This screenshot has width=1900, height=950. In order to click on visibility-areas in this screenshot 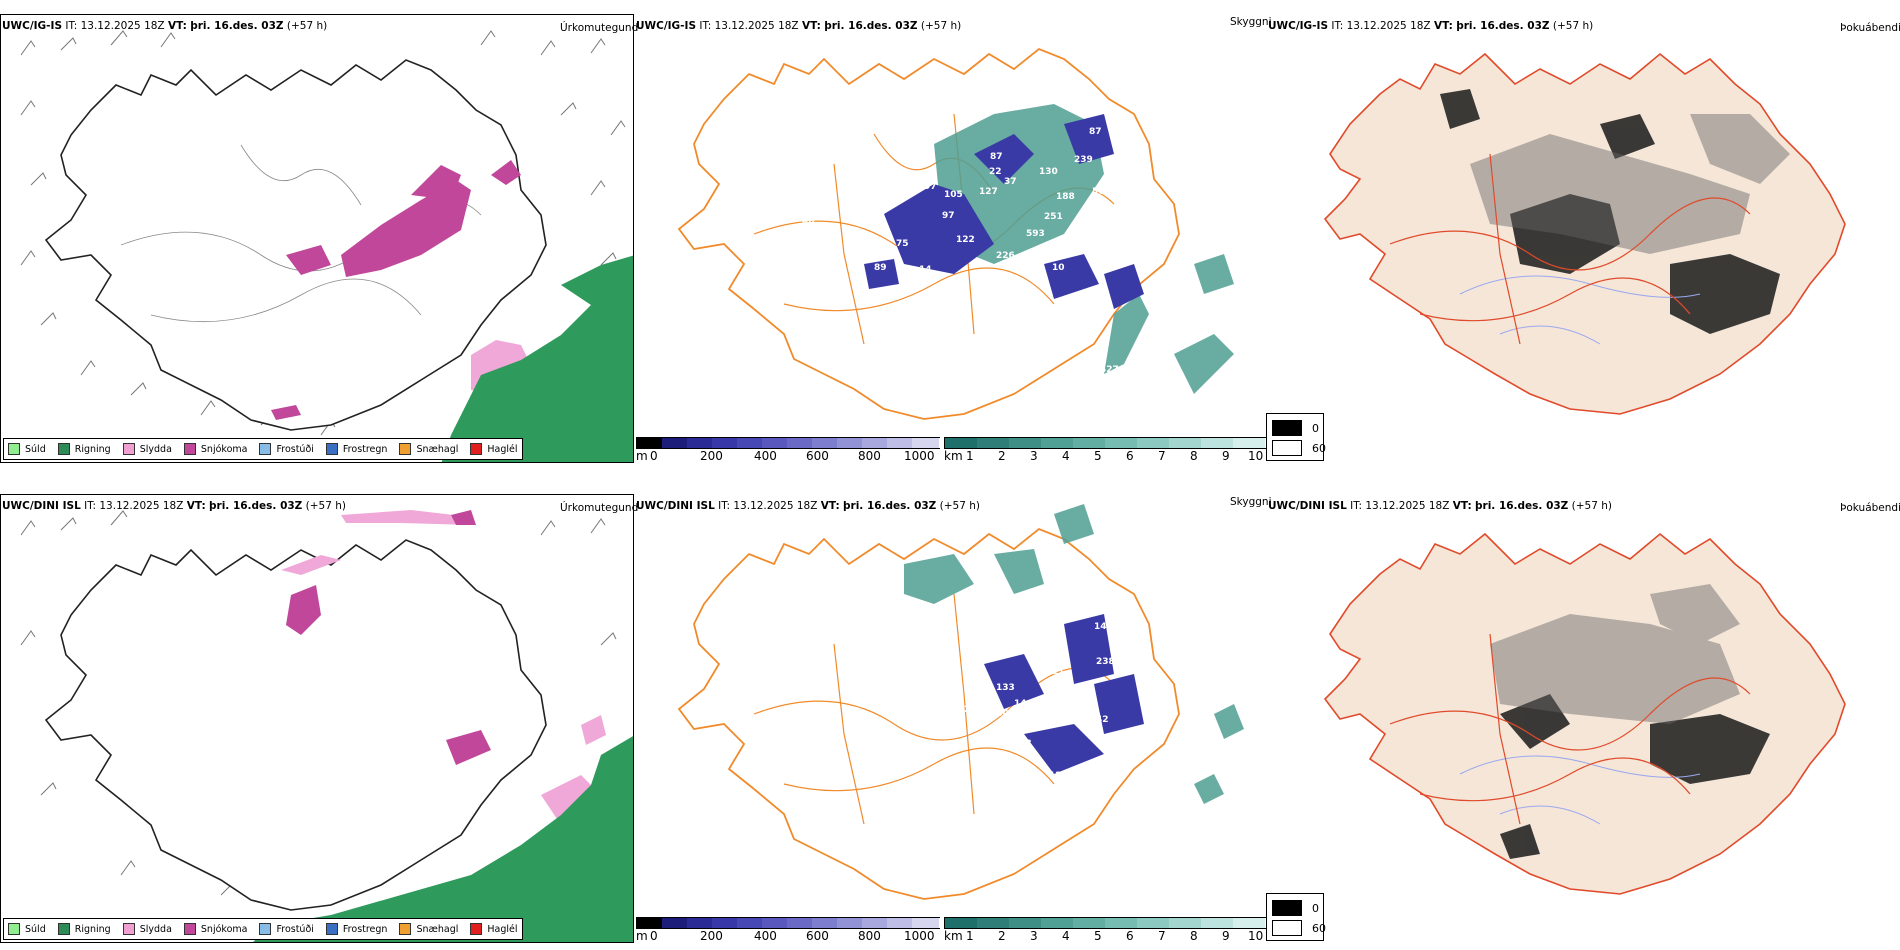, I will do `click(1074, 654)`.